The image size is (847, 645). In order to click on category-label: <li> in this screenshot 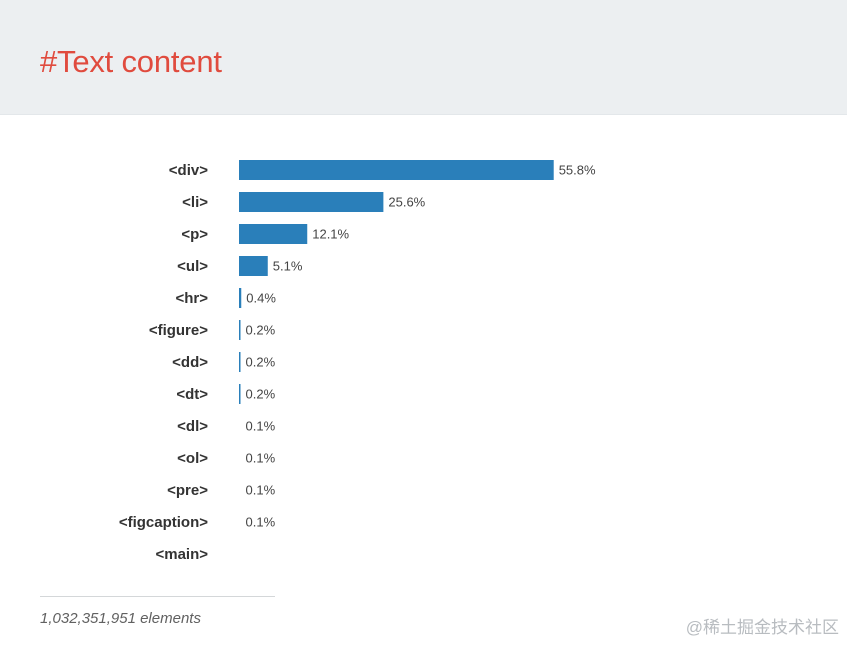, I will do `click(195, 202)`.